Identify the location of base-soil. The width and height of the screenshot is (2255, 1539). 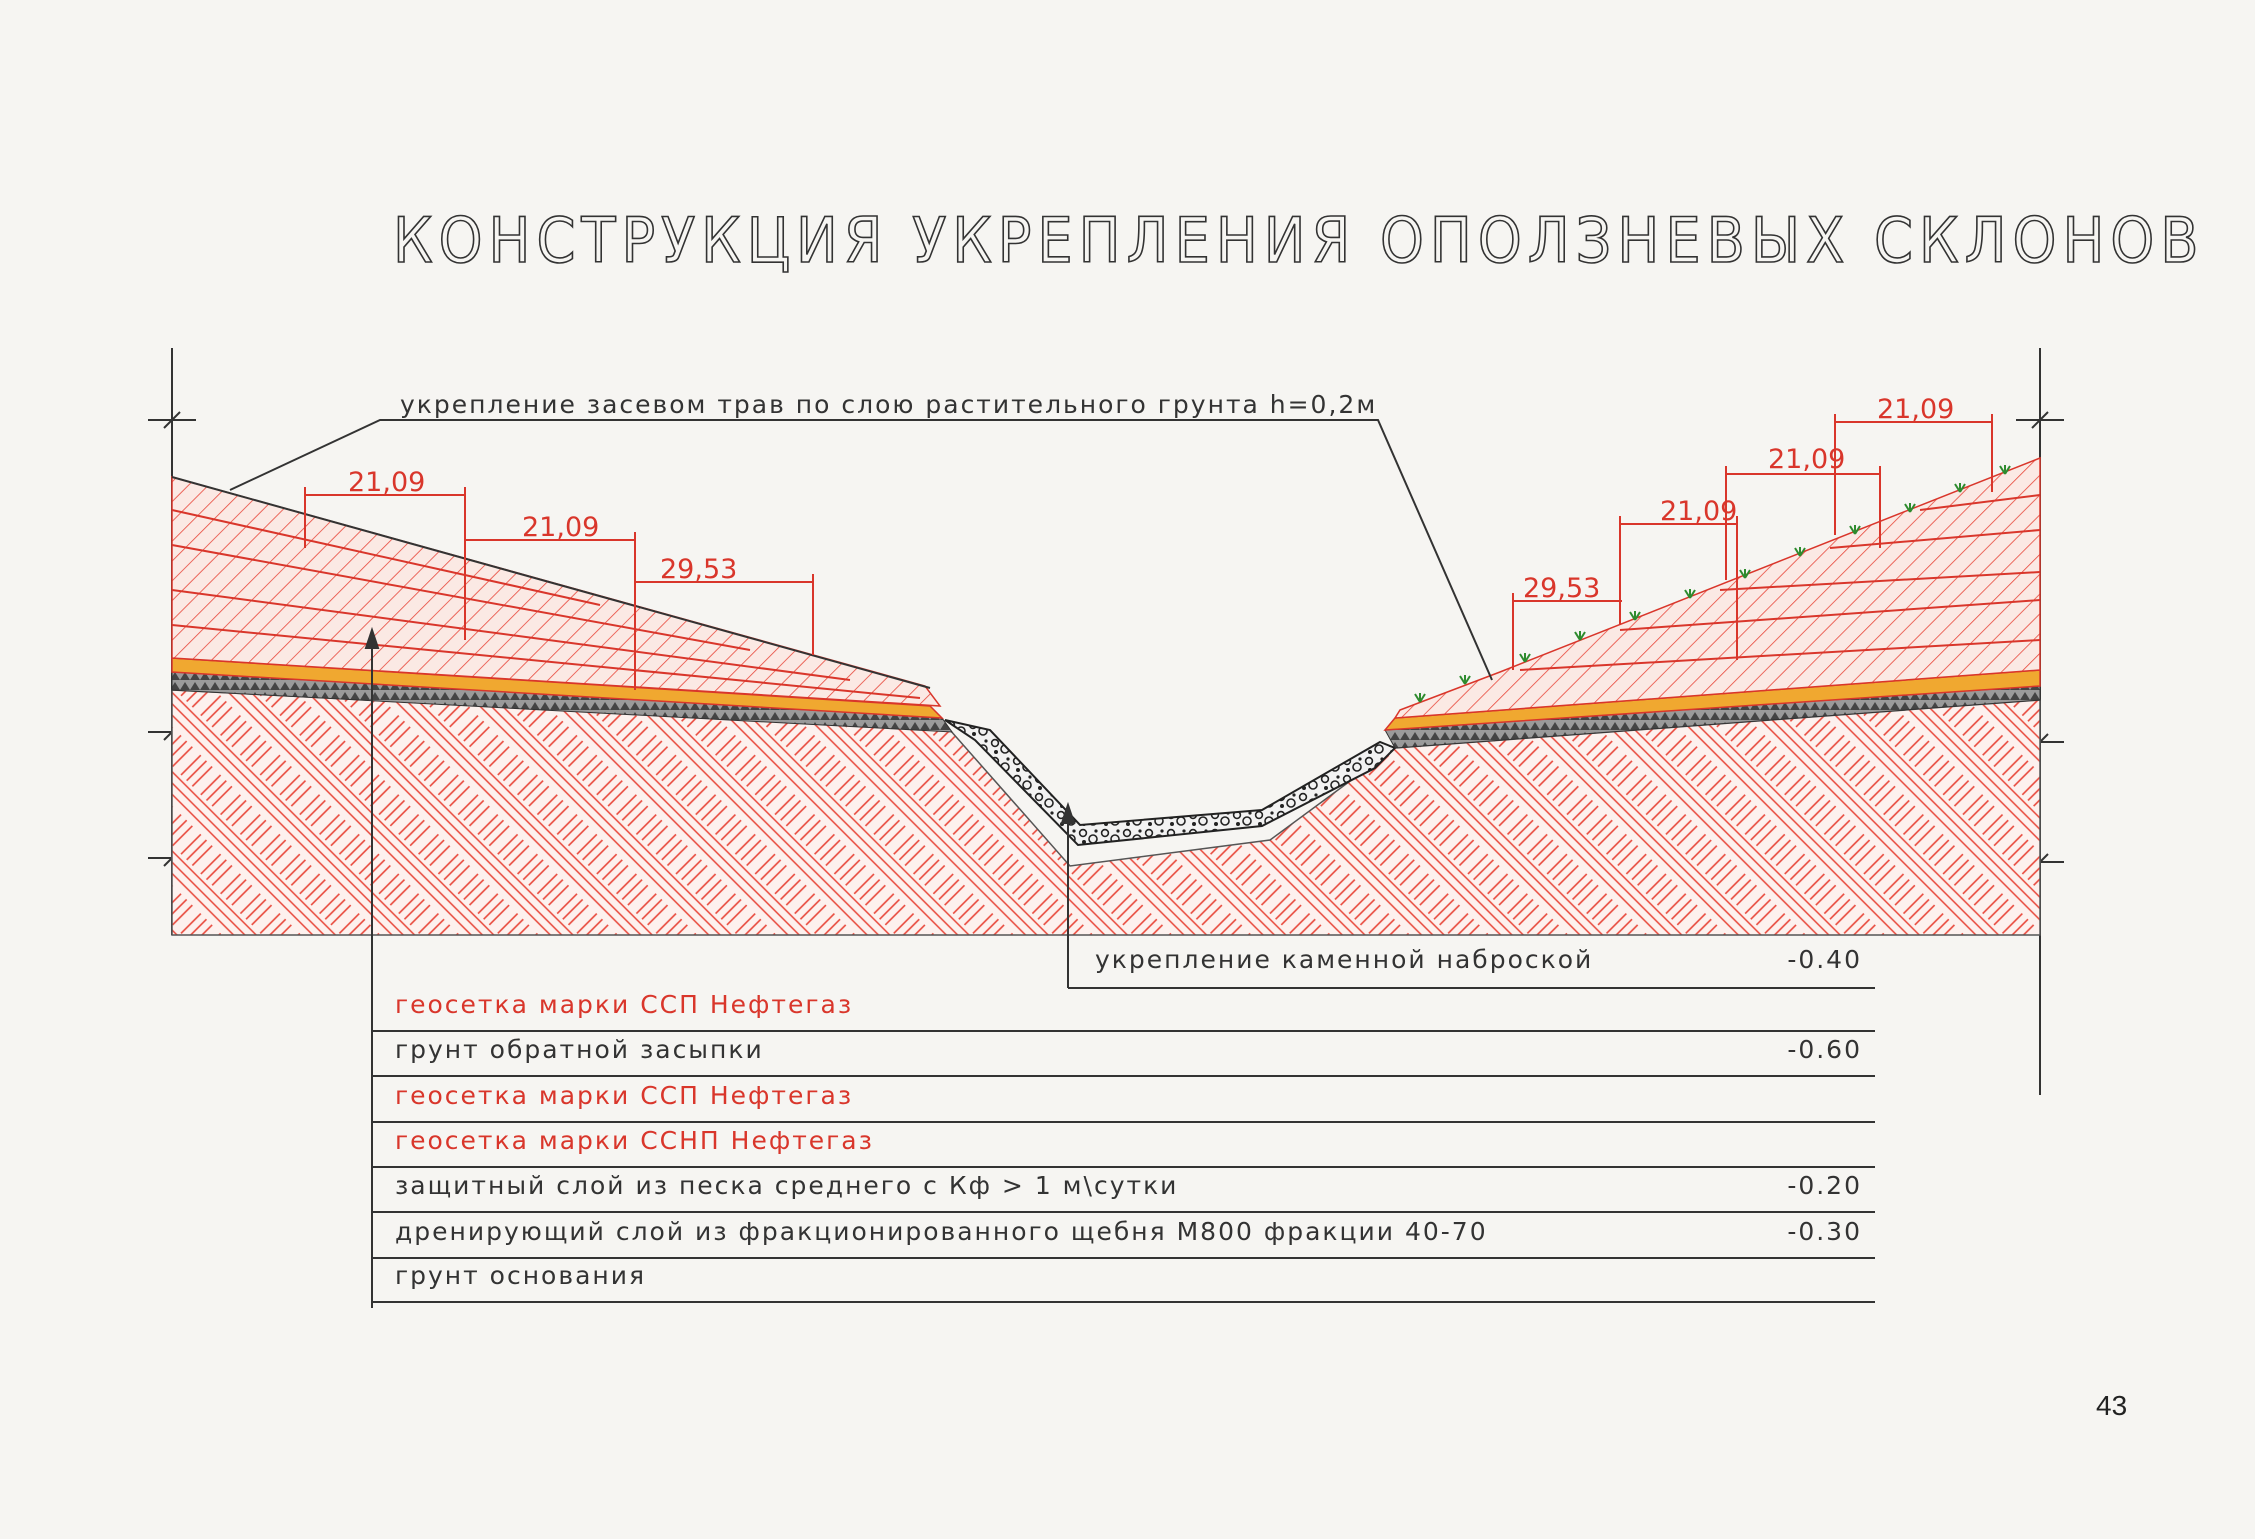
(1106, 812).